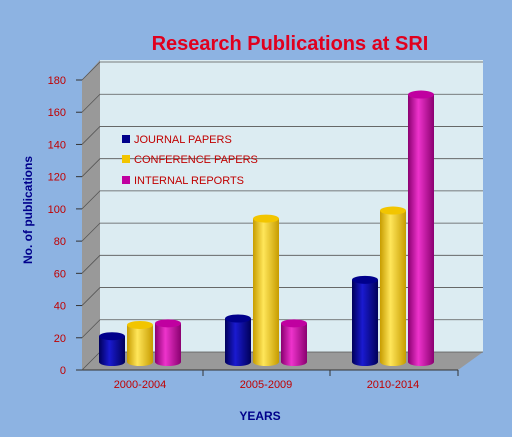 This screenshot has width=512, height=437. What do you see at coordinates (60, 339) in the screenshot?
I see `y-tick-label: 20` at bounding box center [60, 339].